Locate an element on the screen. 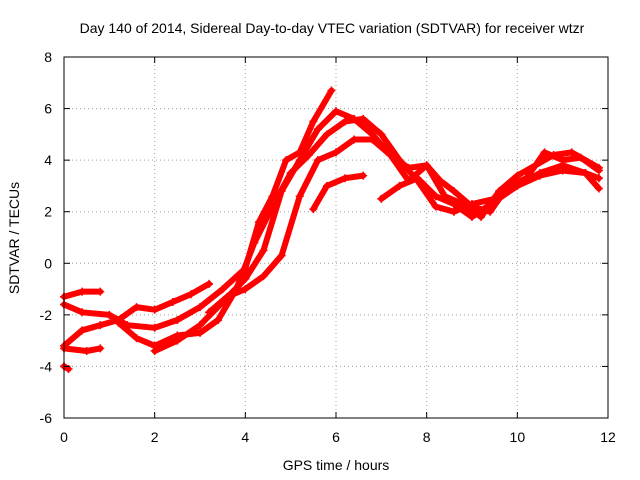 Image resolution: width=640 pixels, height=480 pixels. y-tick-label: 4 is located at coordinates (48, 160).